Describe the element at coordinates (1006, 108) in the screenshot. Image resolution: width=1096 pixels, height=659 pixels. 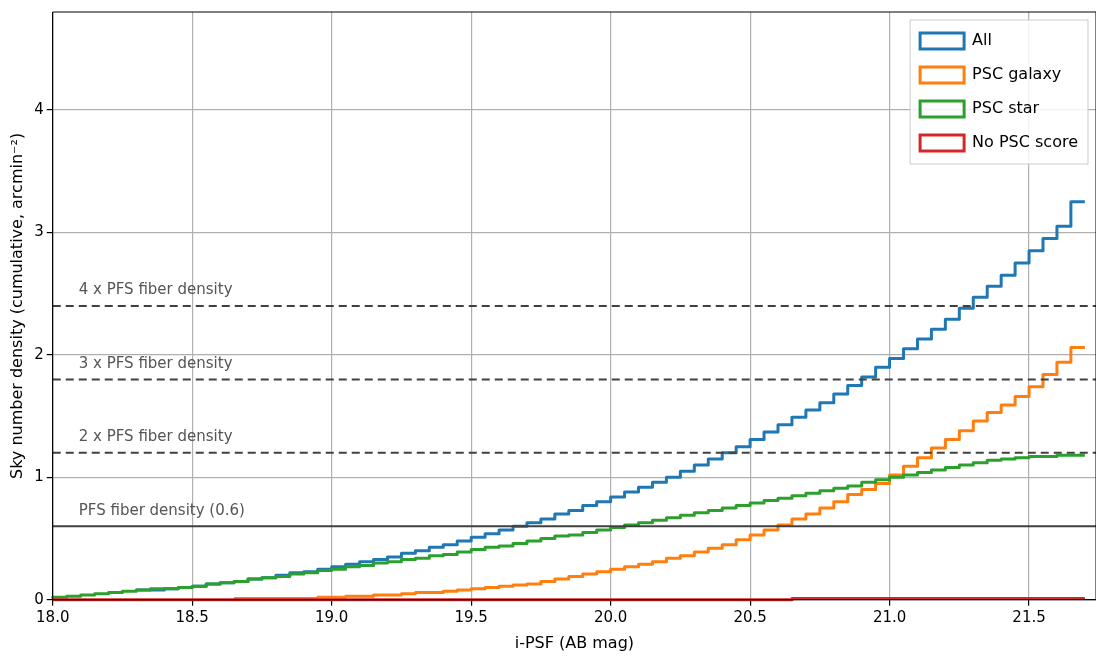
I see `legend-label: PSC star` at that location.